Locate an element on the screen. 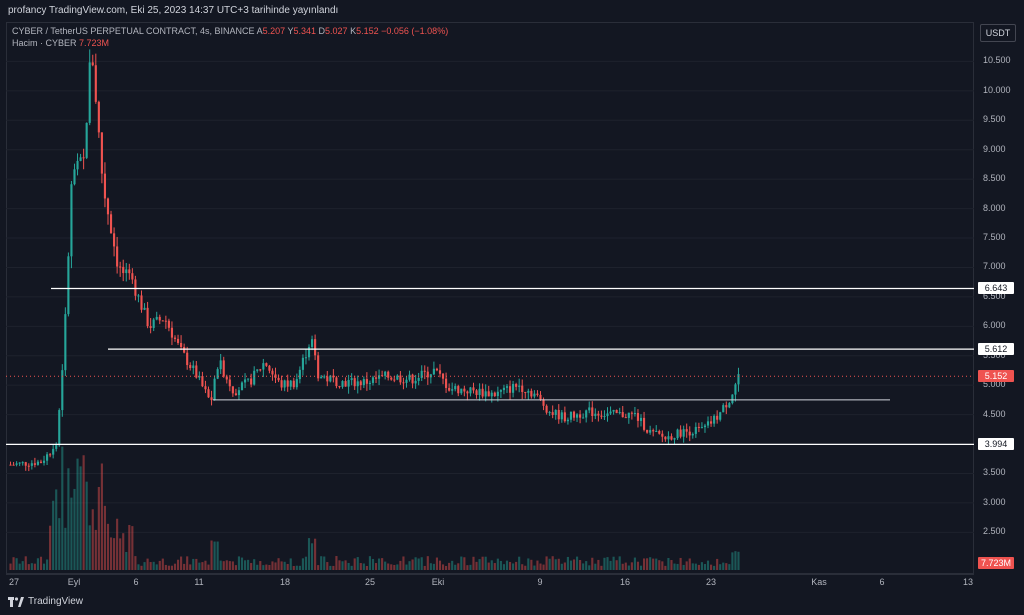 This screenshot has width=1024, height=615. open-value: 5.207 is located at coordinates (274, 31).